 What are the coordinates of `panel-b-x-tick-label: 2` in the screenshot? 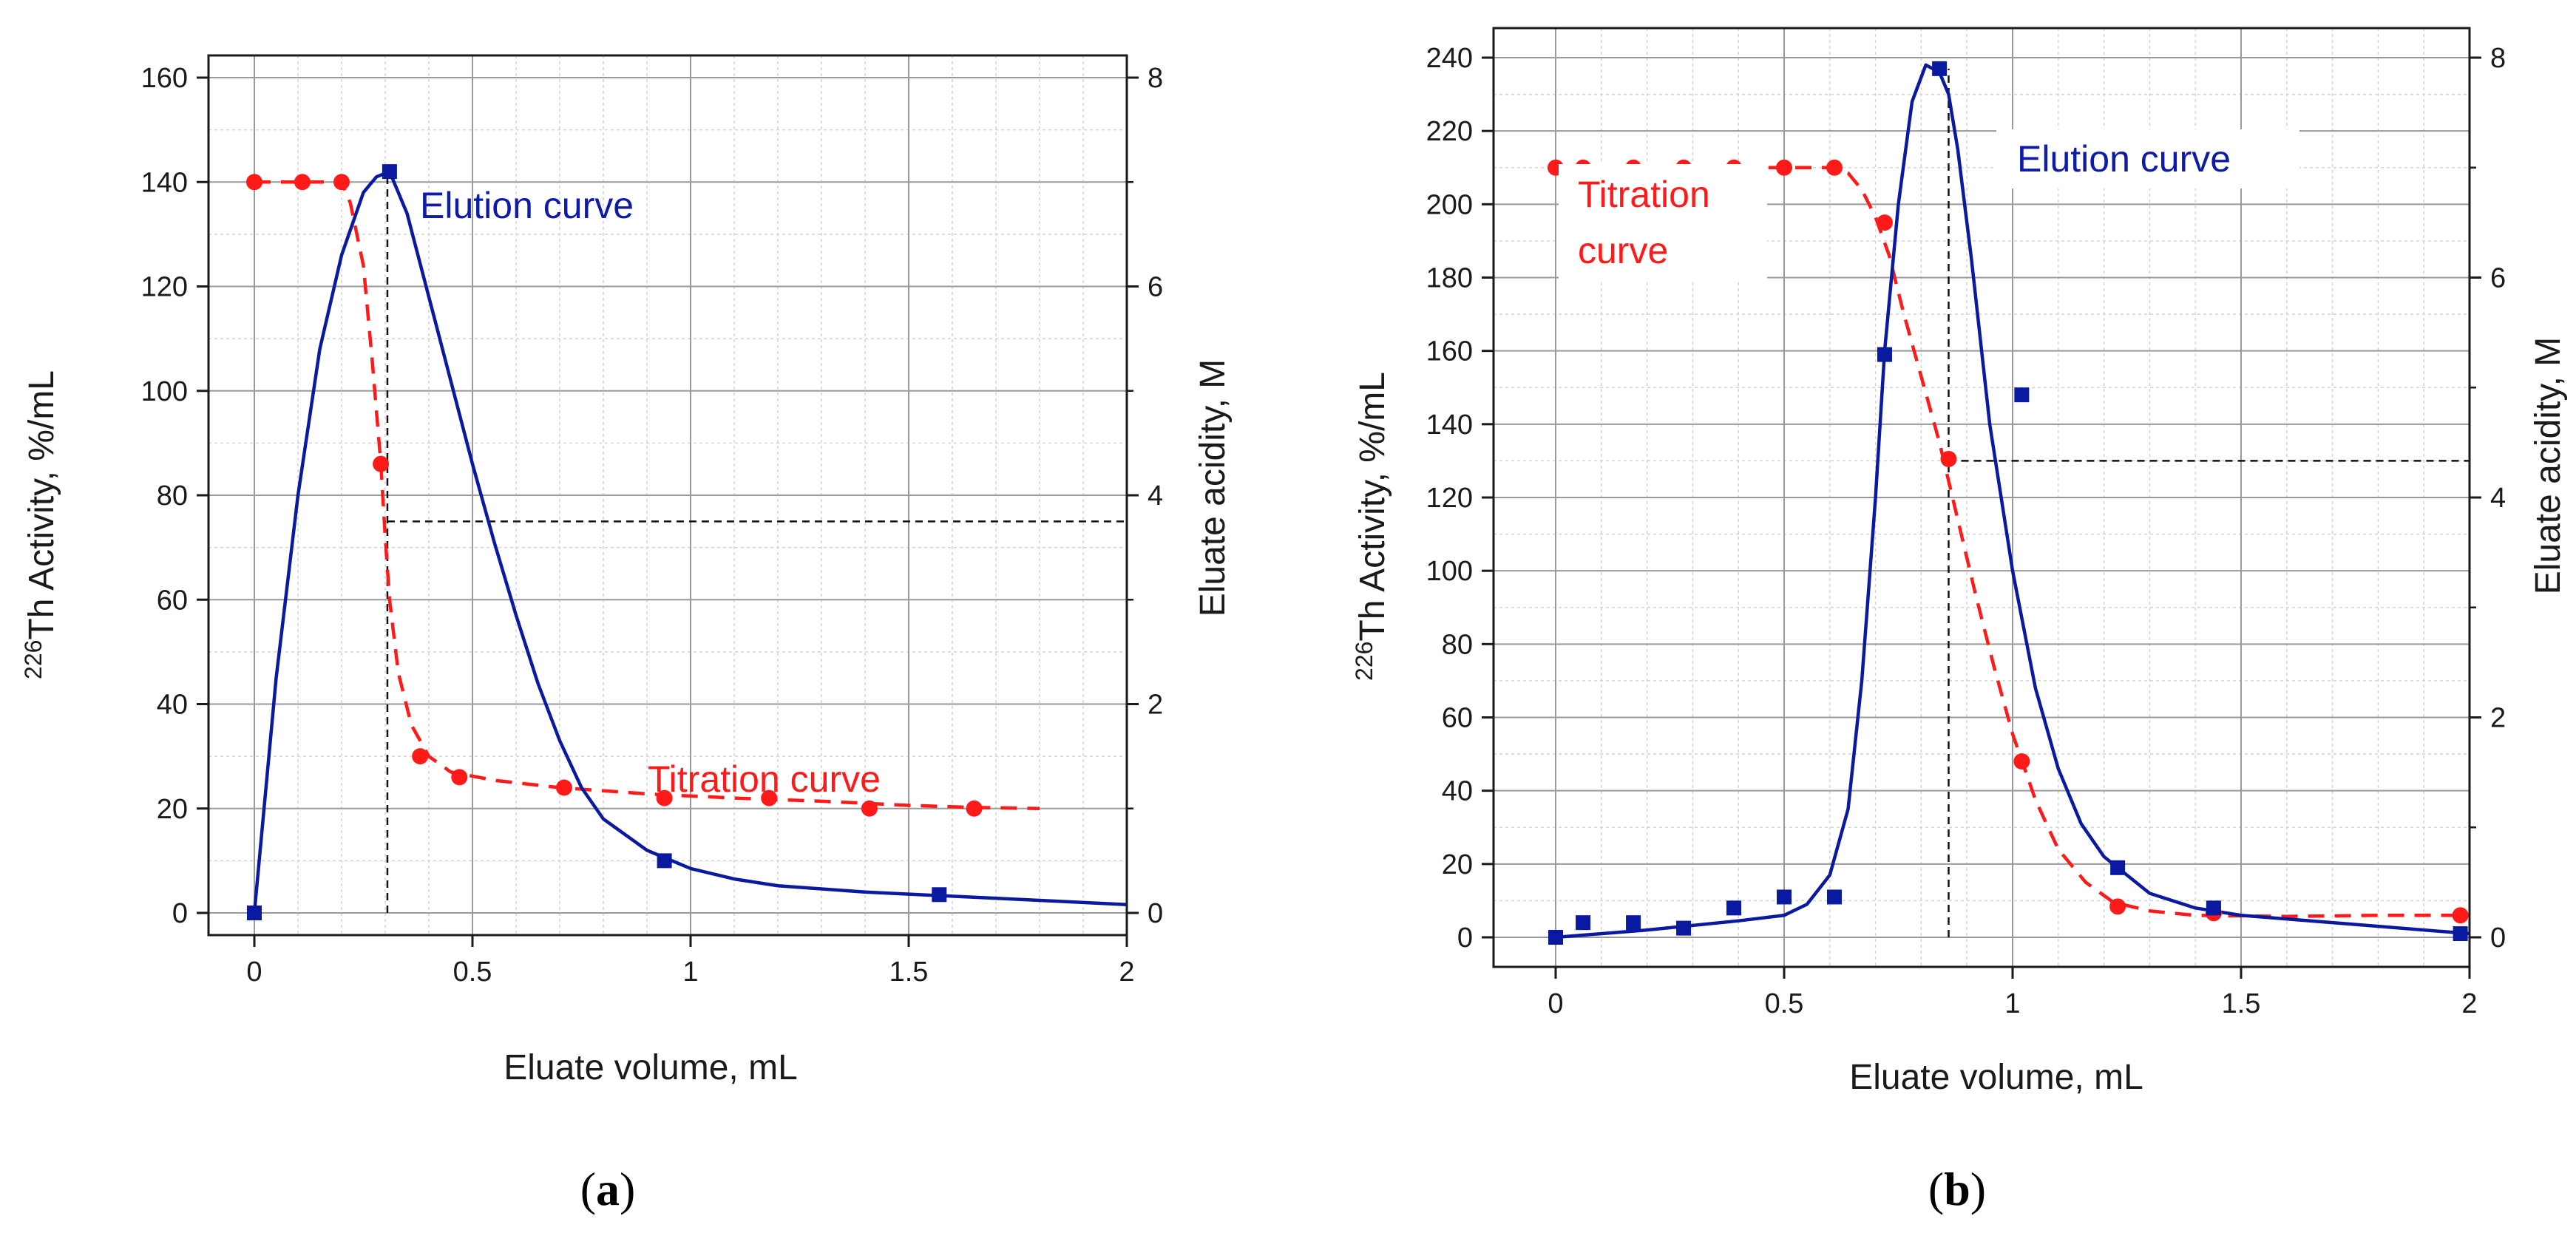 It's located at (2469, 1003).